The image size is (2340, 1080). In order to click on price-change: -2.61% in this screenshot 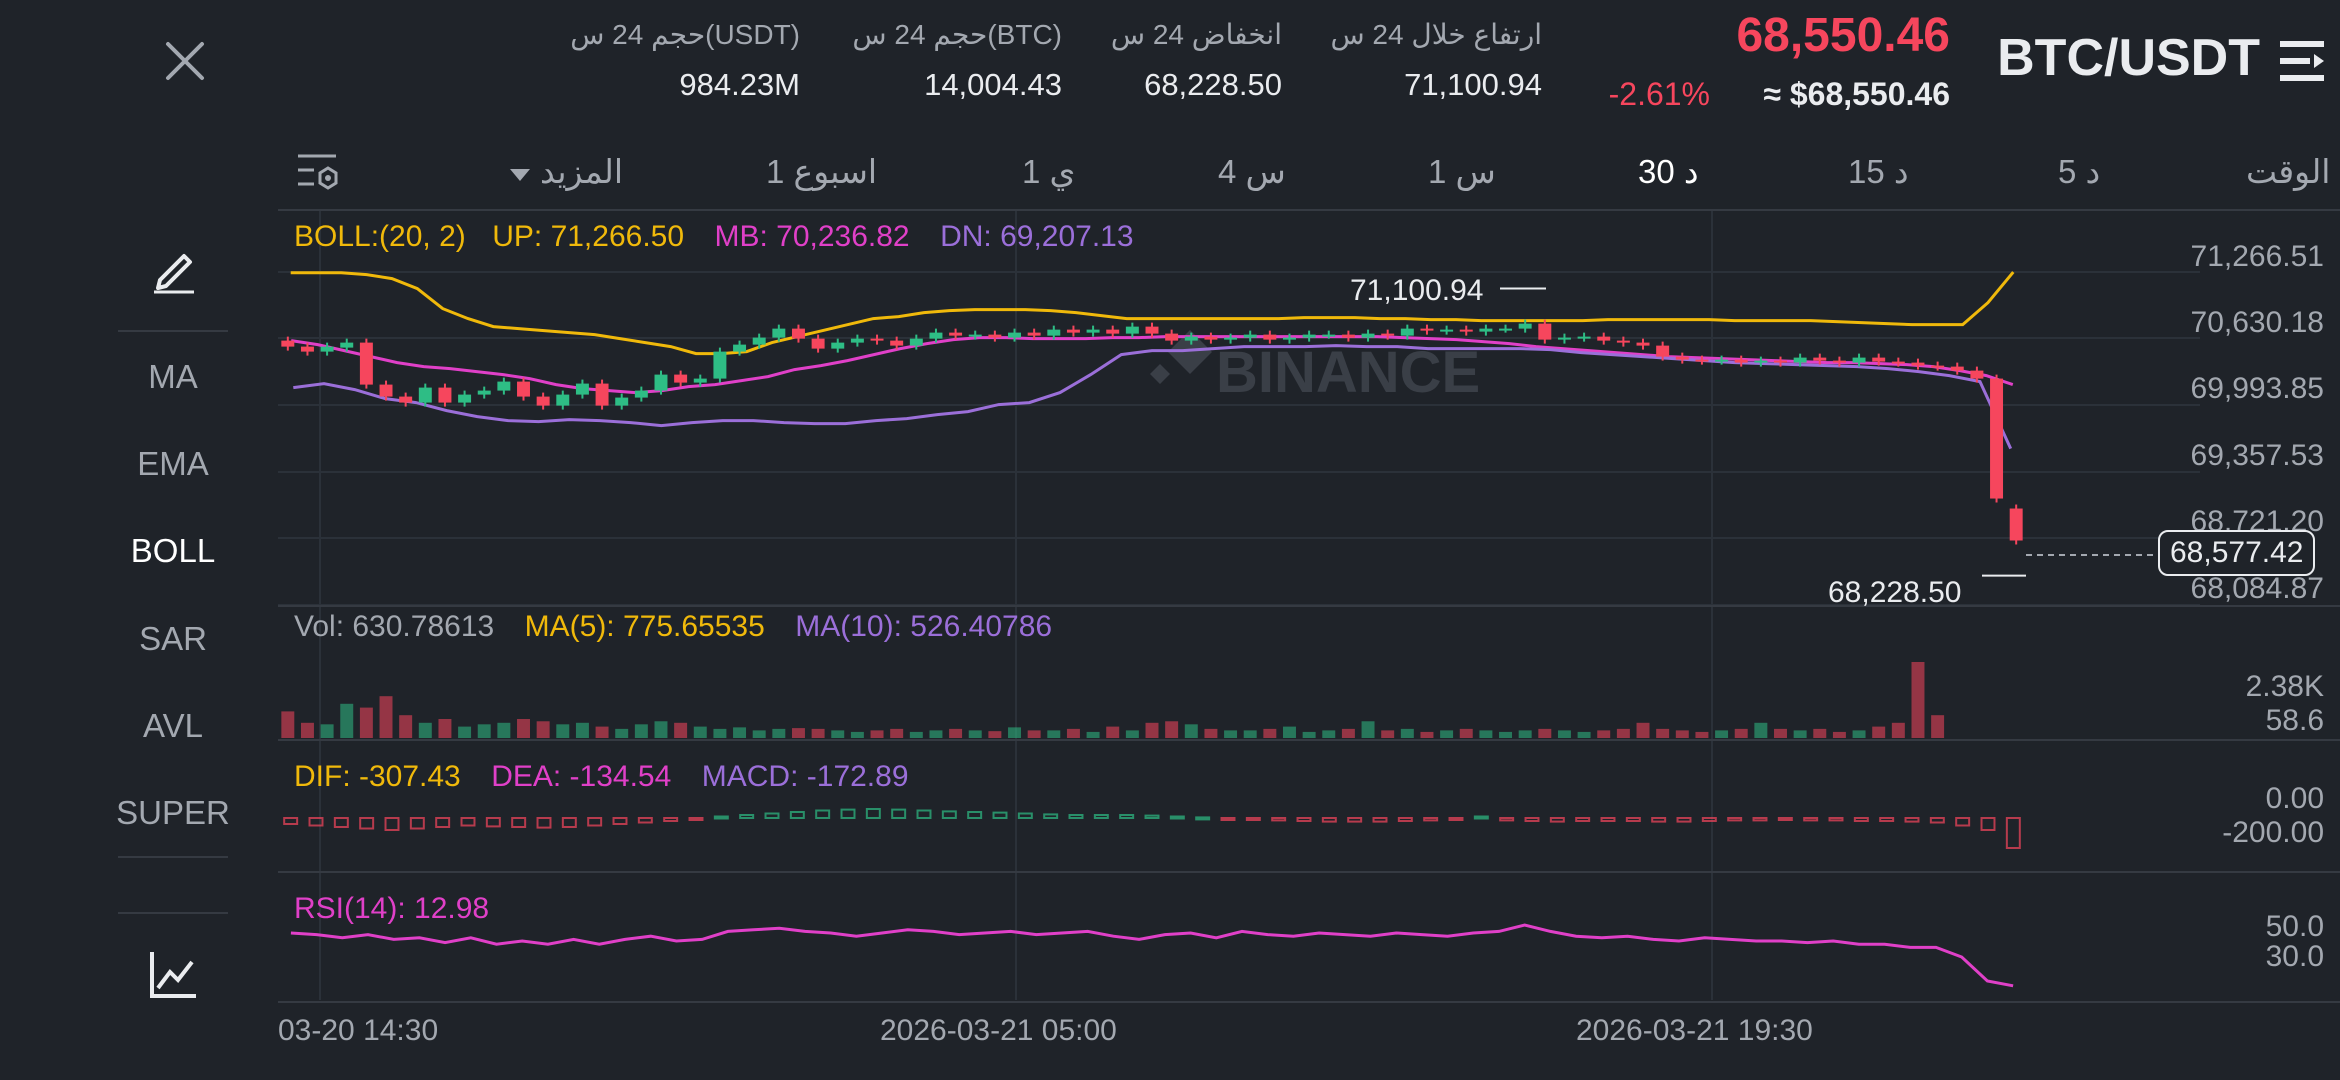, I will do `click(1659, 94)`.